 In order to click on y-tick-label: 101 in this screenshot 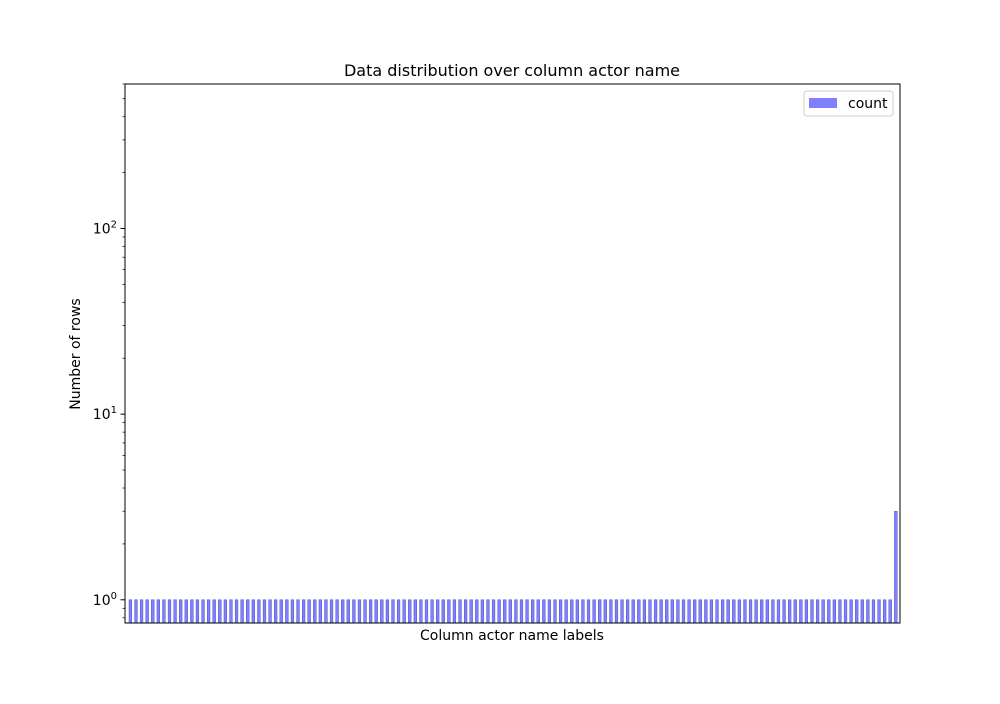, I will do `click(105, 414)`.